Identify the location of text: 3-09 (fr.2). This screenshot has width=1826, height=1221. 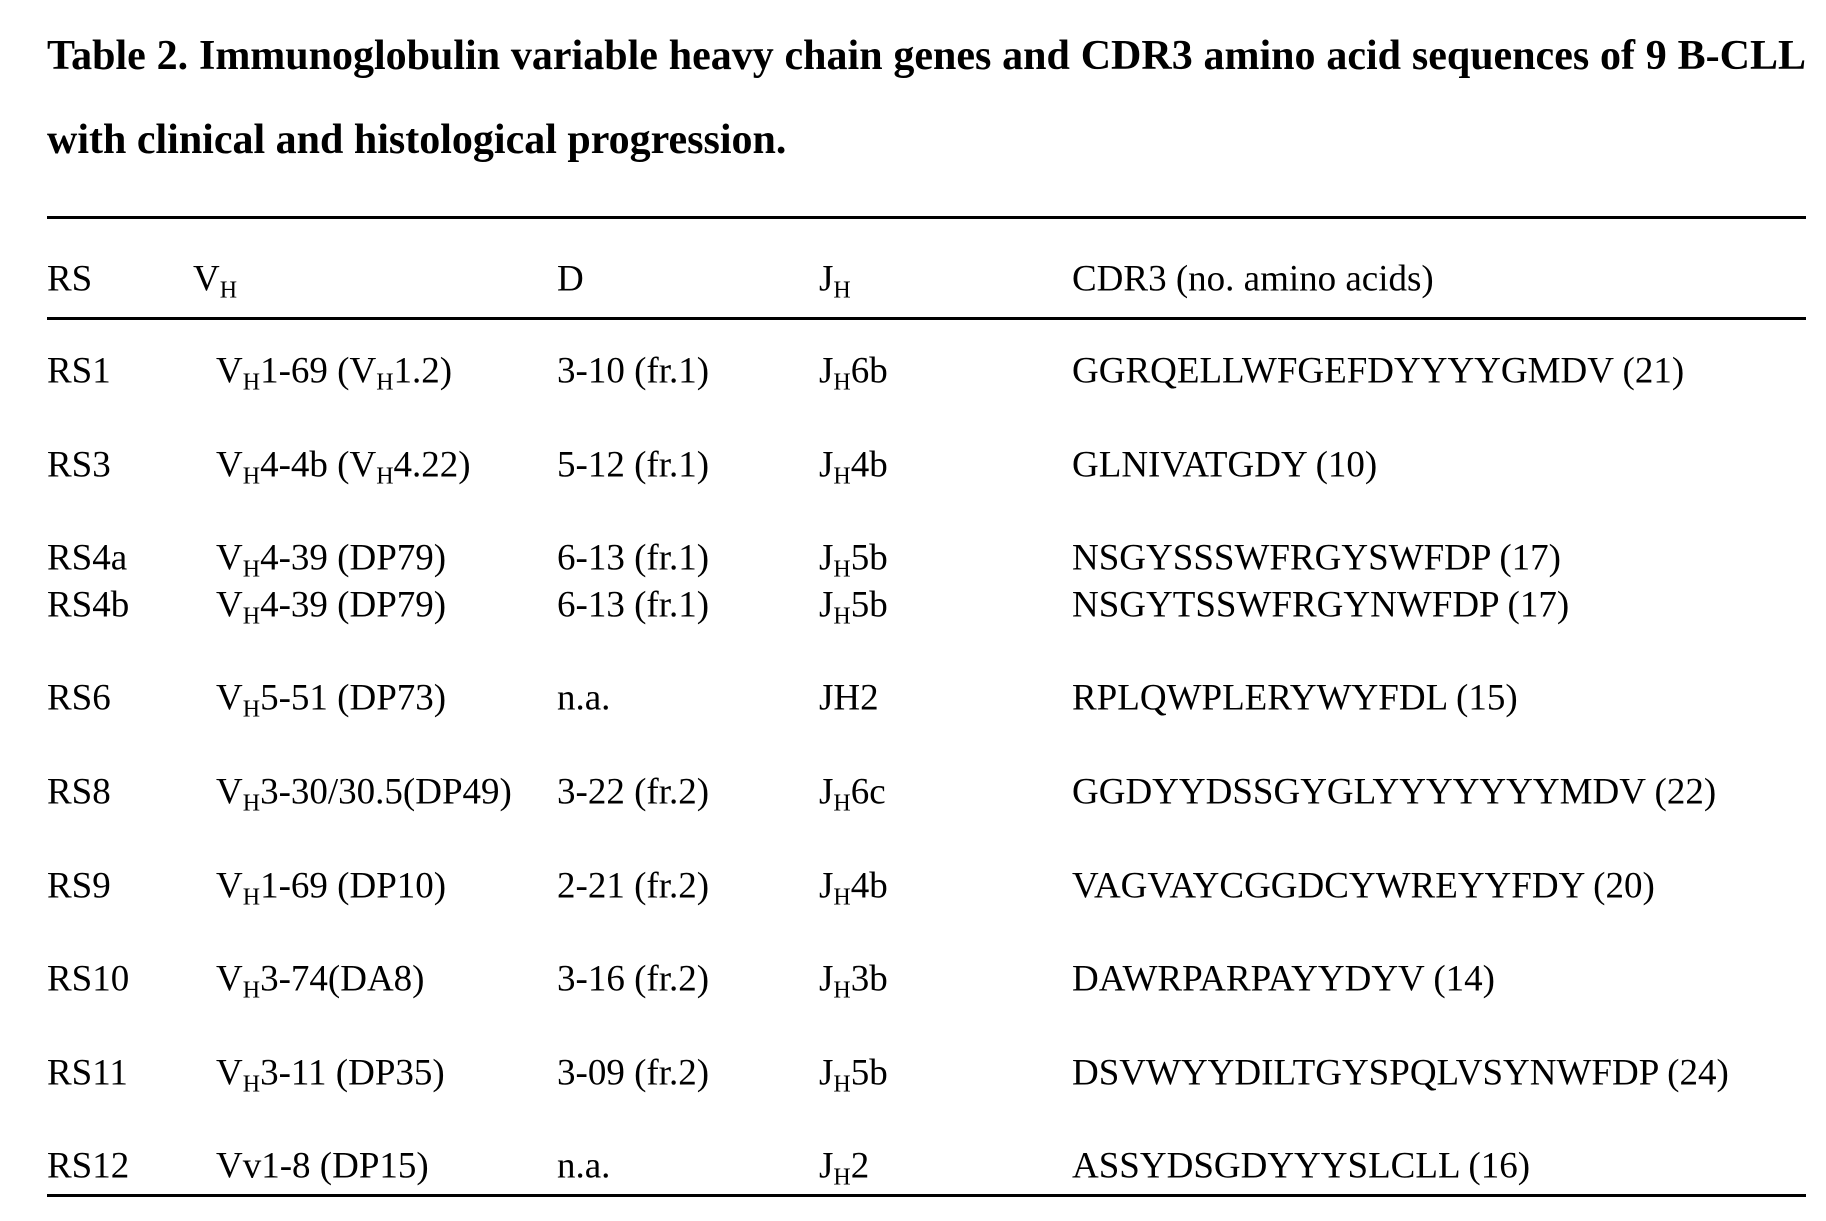
(633, 1073).